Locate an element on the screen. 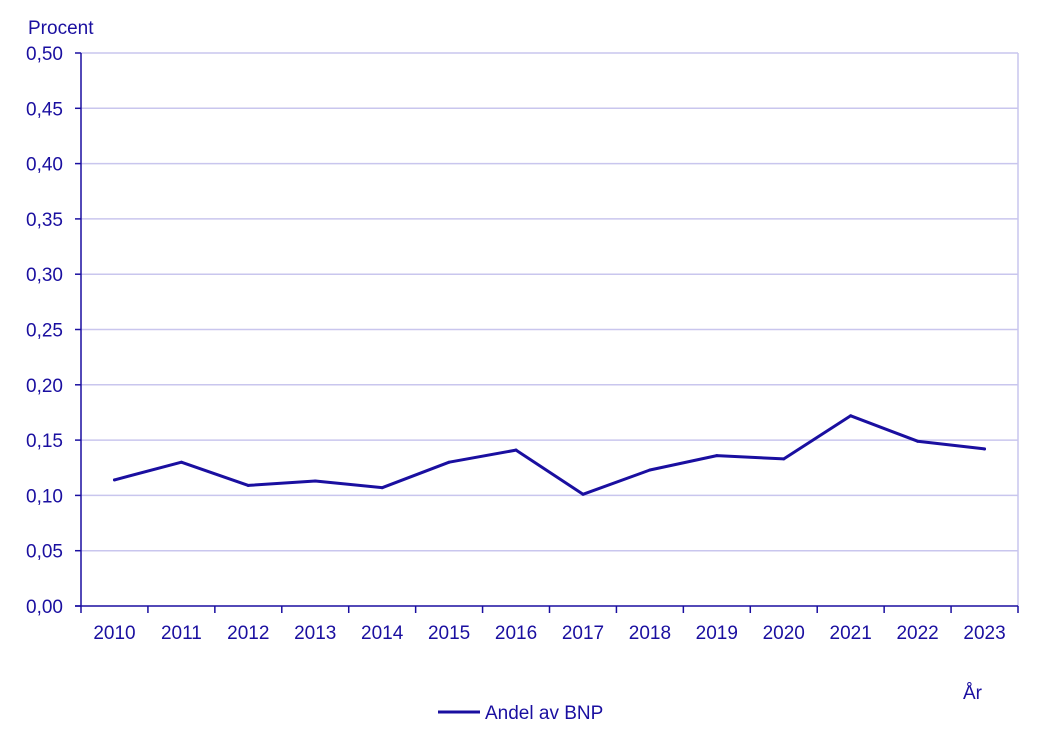  y-tick-label: 0,50 is located at coordinates (44, 54).